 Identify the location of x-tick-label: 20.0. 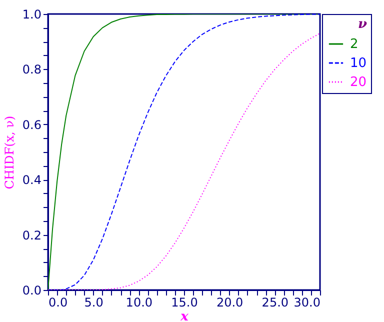
(230, 303).